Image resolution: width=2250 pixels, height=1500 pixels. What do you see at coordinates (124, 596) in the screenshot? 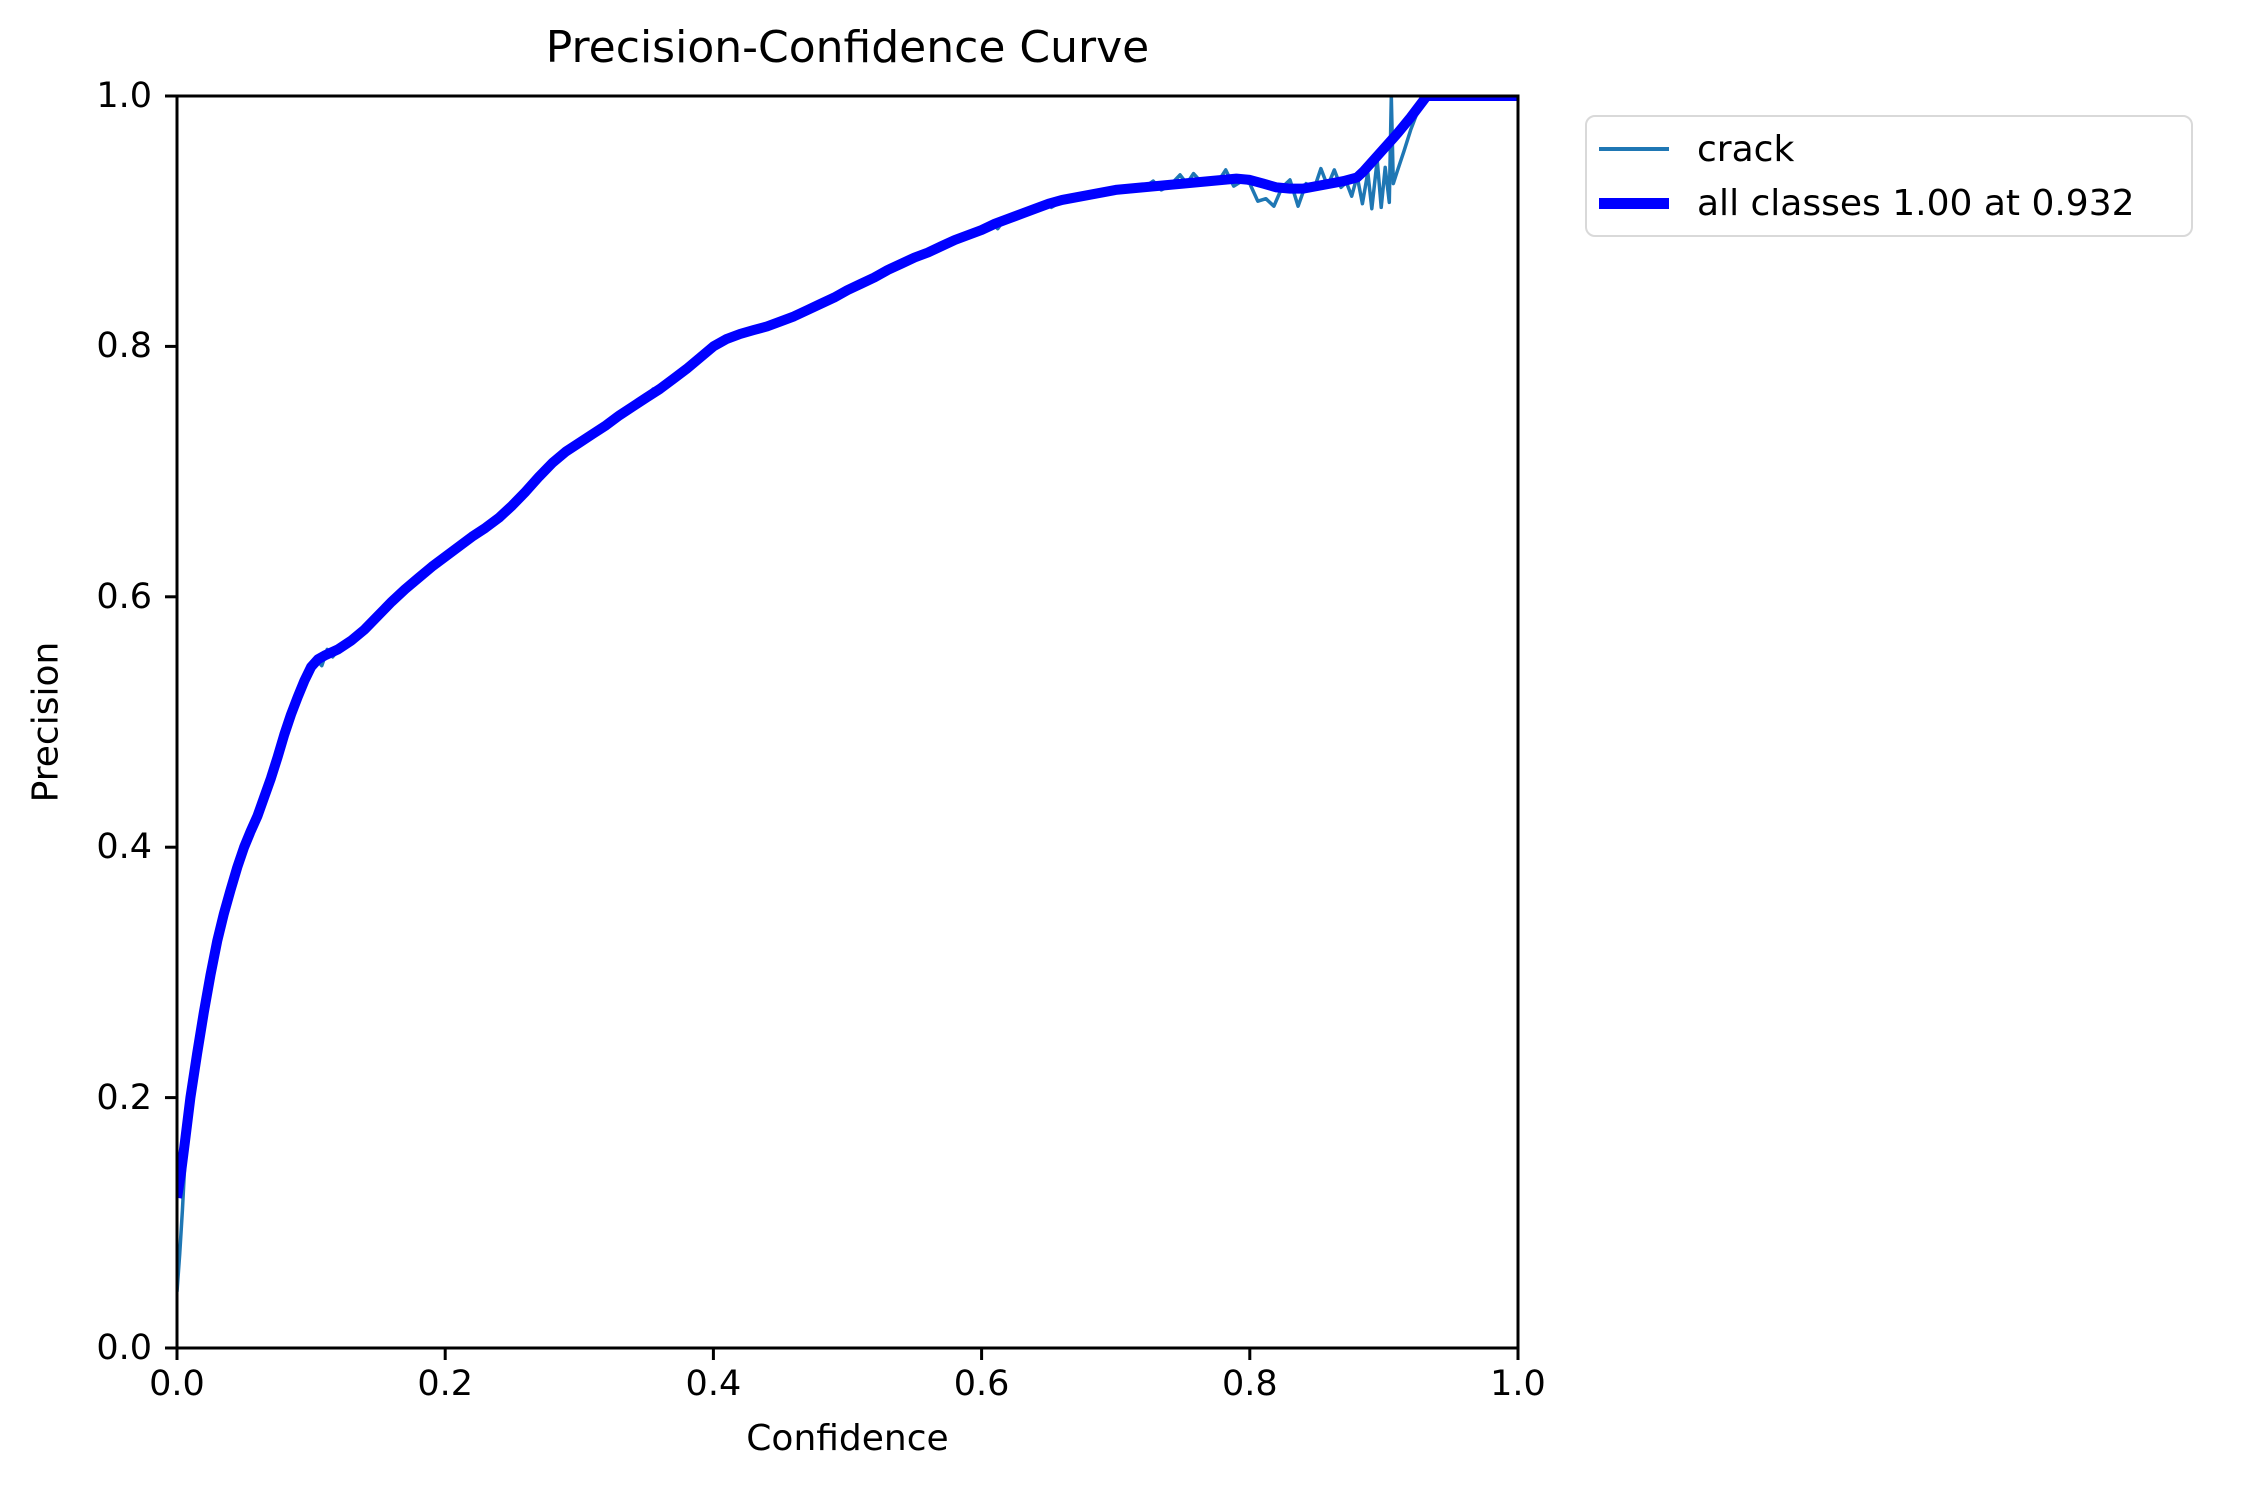
I see `y-tick-label: 0.6` at bounding box center [124, 596].